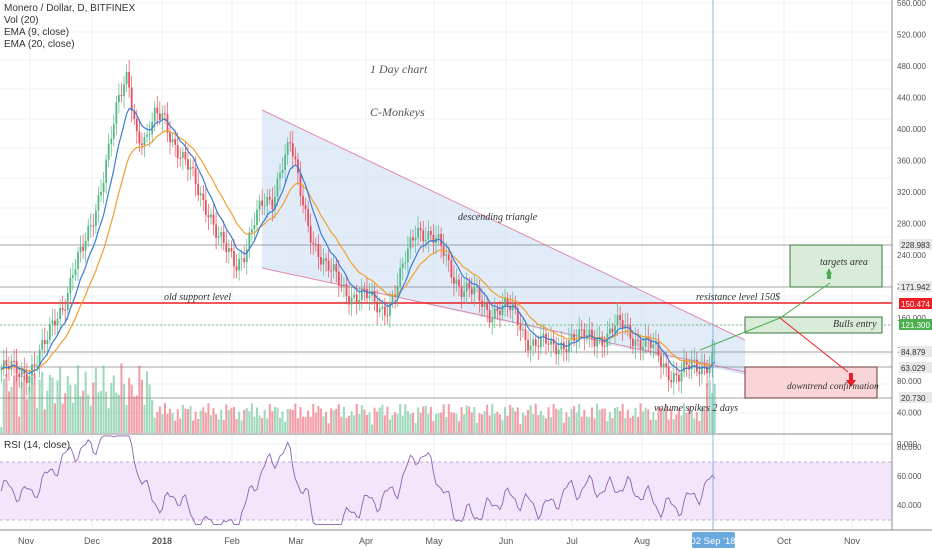  Describe the element at coordinates (836, 266) in the screenshot. I see `targets-area-box` at that location.